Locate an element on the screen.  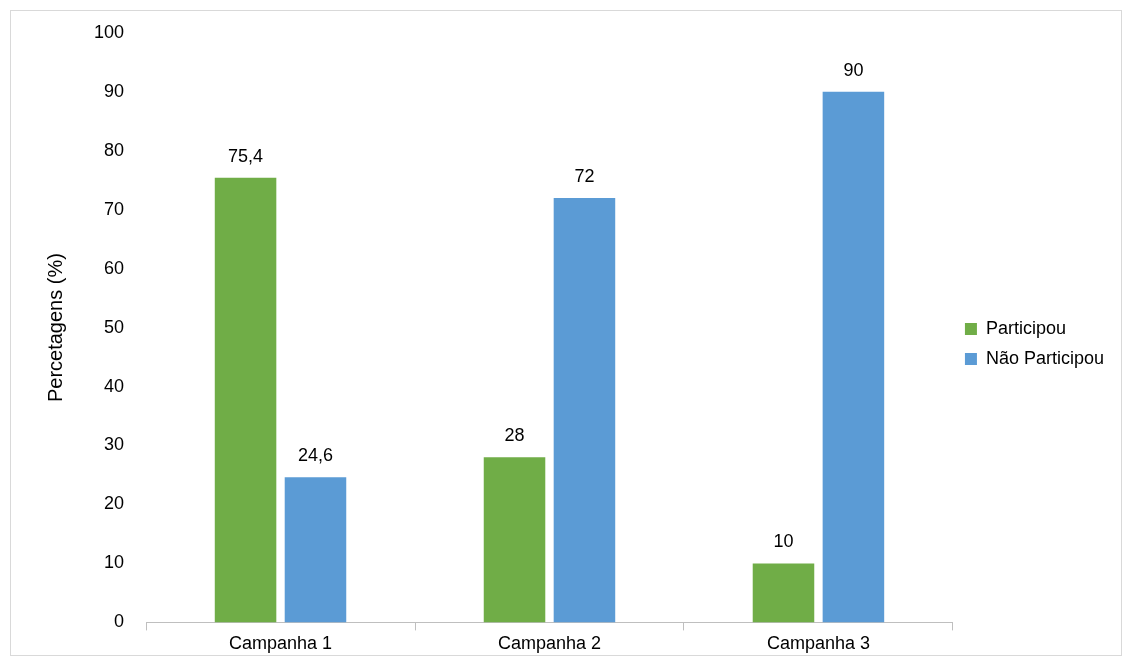
data-label: 28 is located at coordinates (514, 435).